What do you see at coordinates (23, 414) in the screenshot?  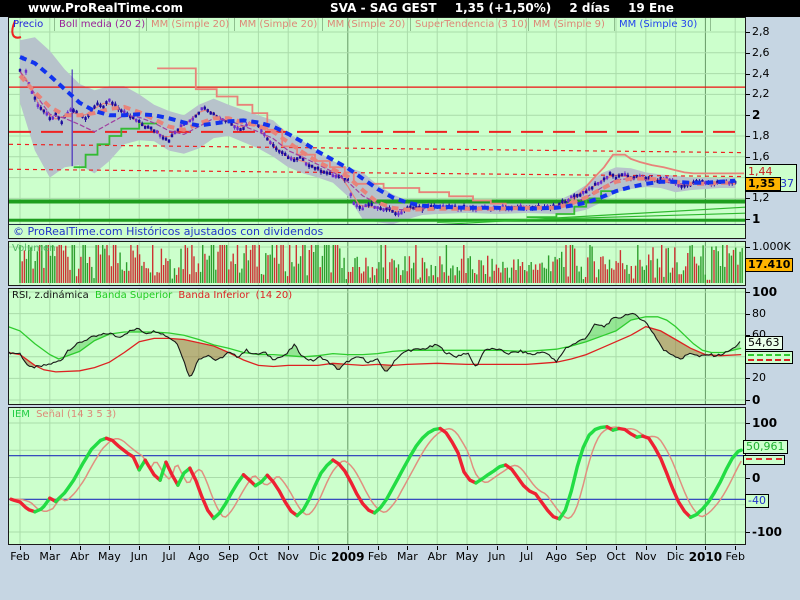 I see `label-part: IEM` at bounding box center [23, 414].